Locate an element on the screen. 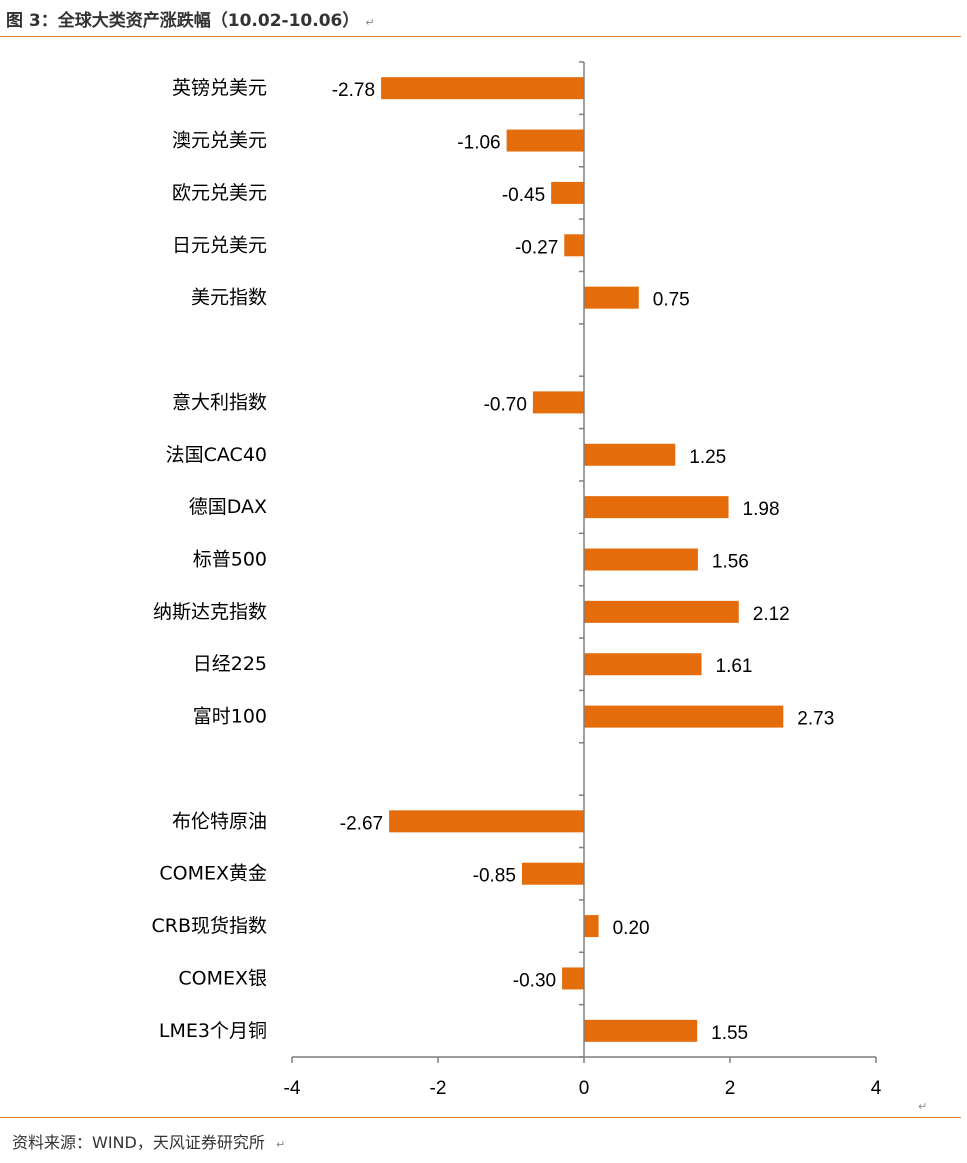 This screenshot has width=967, height=1163. source-note: 资料来源：WIND，天风证券研究所 ↵ is located at coordinates (148, 1141).